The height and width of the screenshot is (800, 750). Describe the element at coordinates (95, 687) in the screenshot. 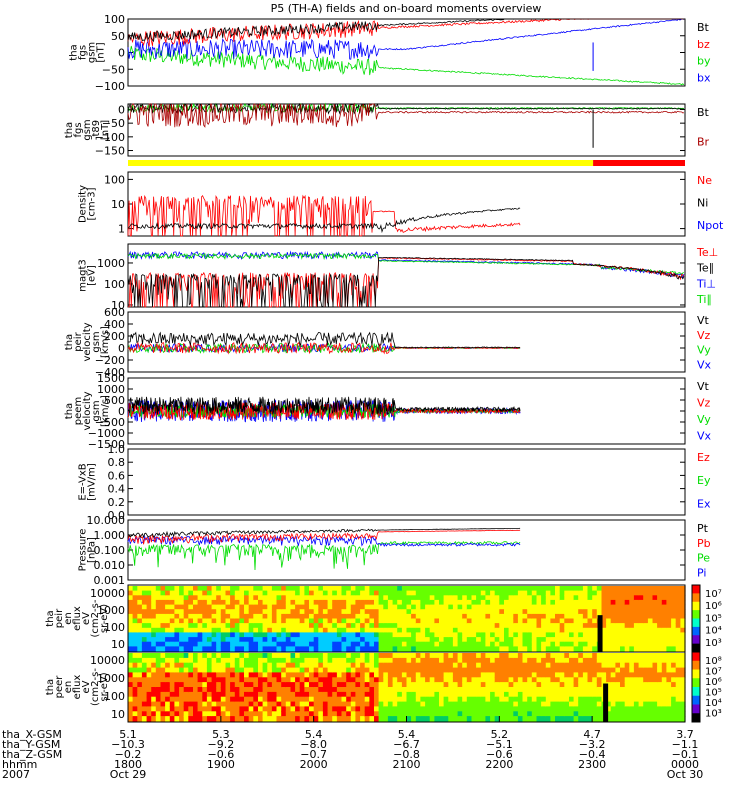

I see `axis-label-peer_spec: (cm2-s-` at that location.